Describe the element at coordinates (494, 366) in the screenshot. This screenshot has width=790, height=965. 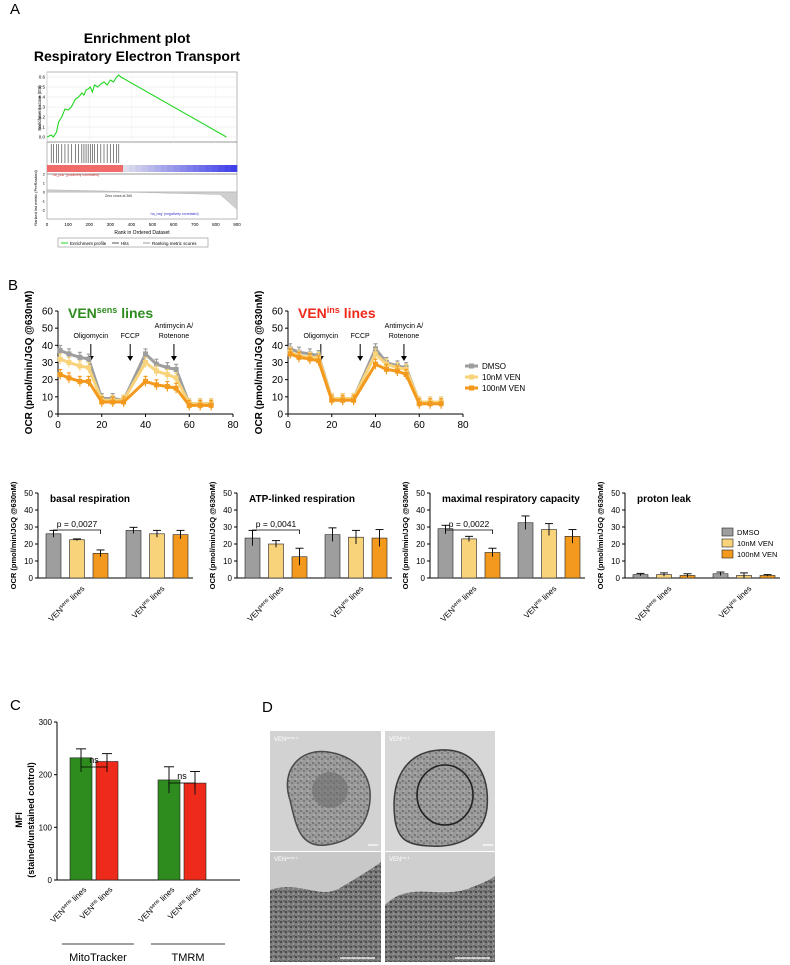
I see `ocr-legend-label: DMSO` at that location.